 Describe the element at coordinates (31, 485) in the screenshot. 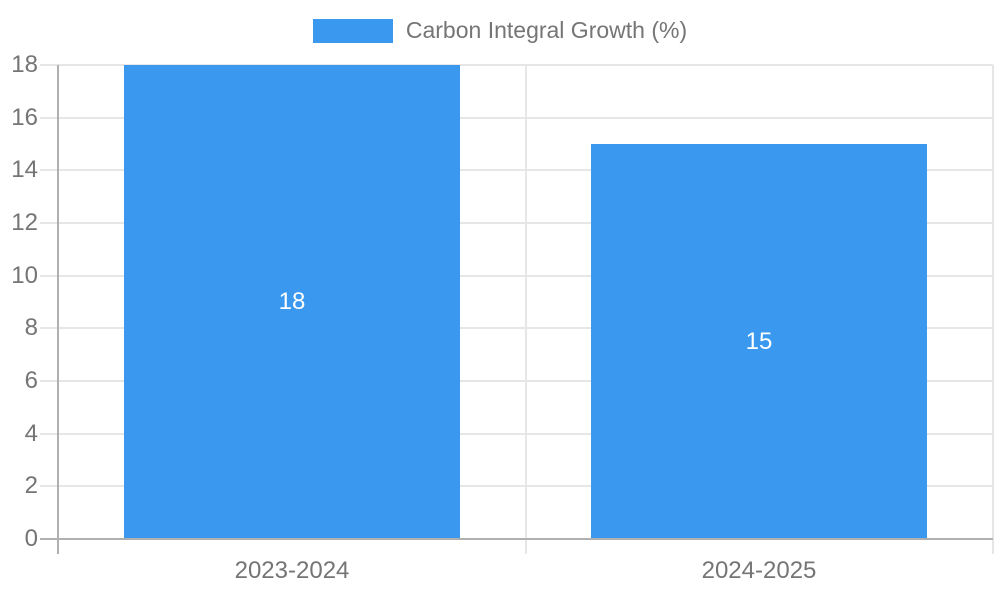

I see `y-tick-label: 2` at that location.